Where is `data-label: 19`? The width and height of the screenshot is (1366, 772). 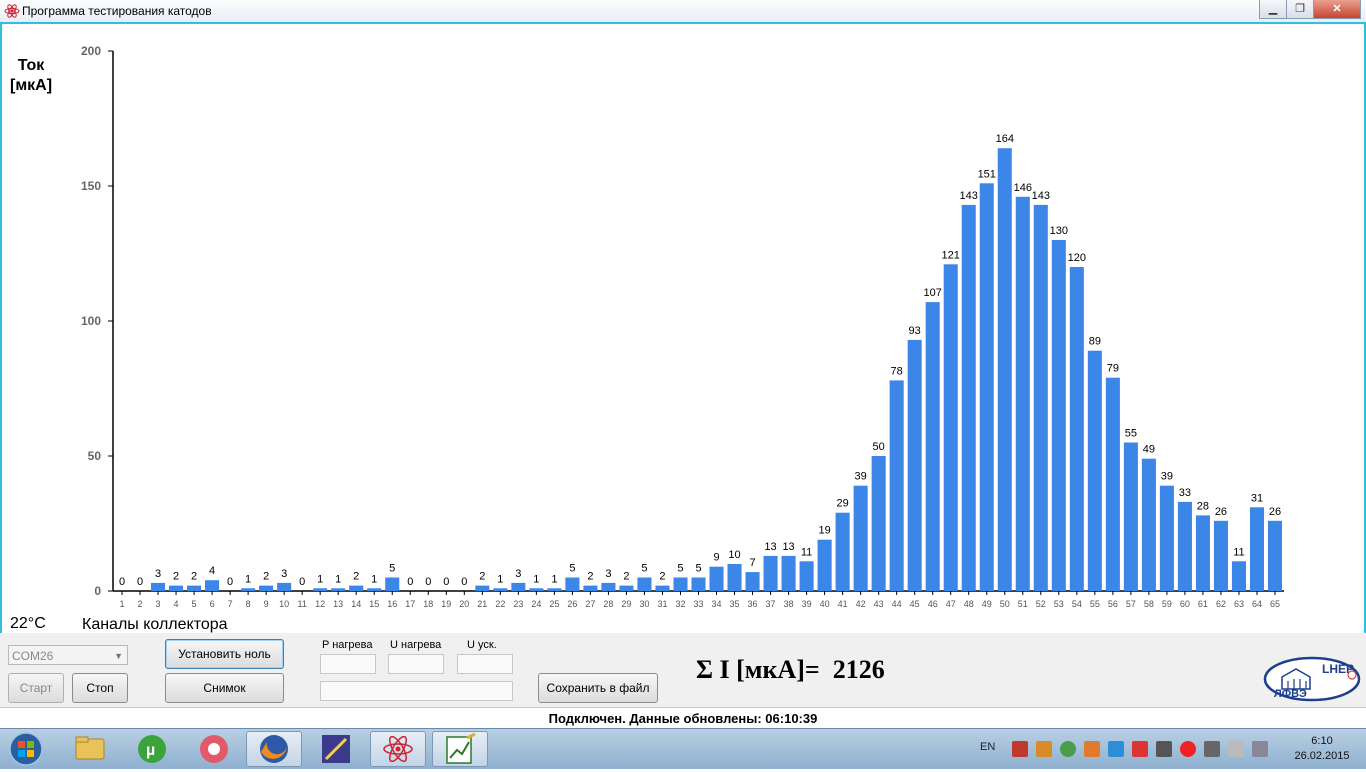
data-label: 19 is located at coordinates (824, 531).